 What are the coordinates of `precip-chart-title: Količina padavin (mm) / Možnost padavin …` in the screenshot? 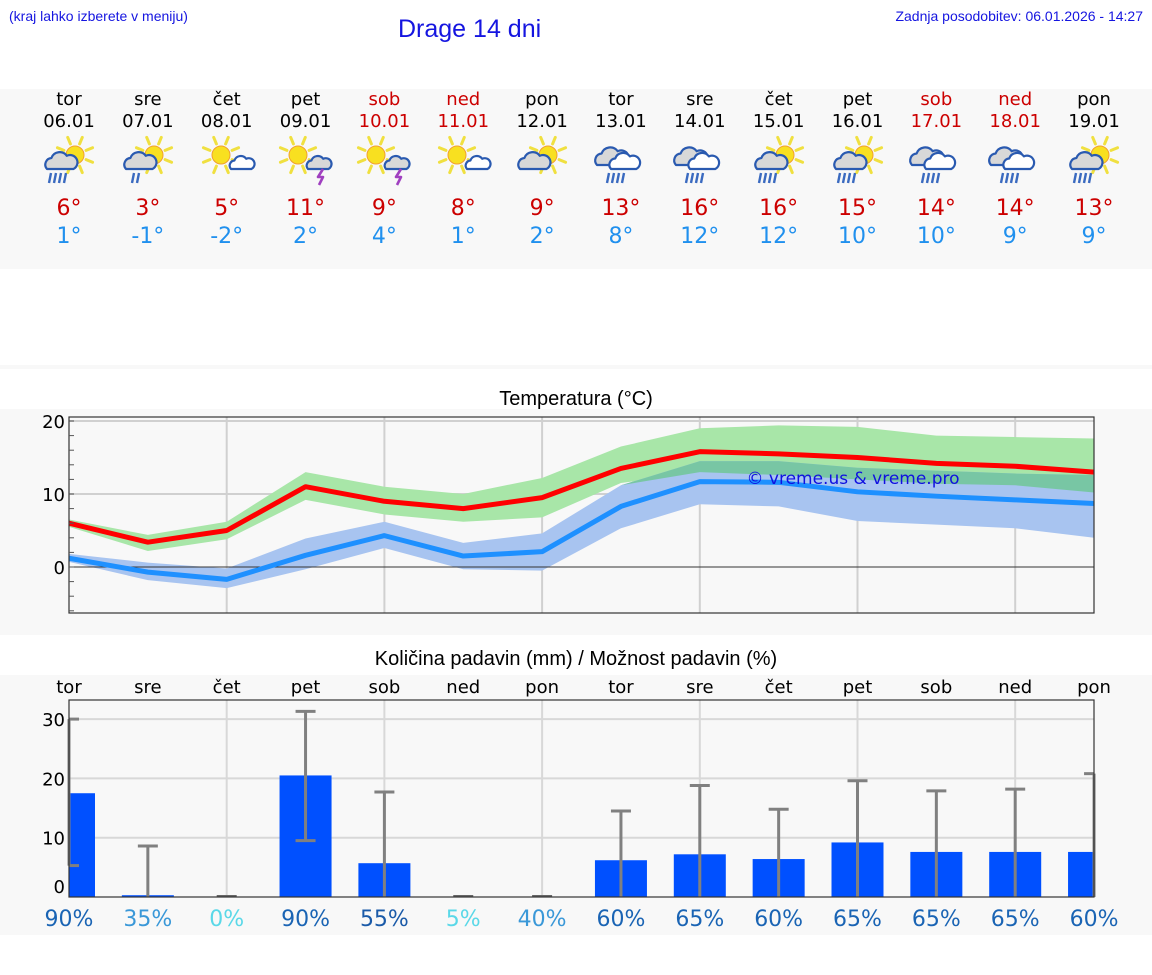 It's located at (576, 659).